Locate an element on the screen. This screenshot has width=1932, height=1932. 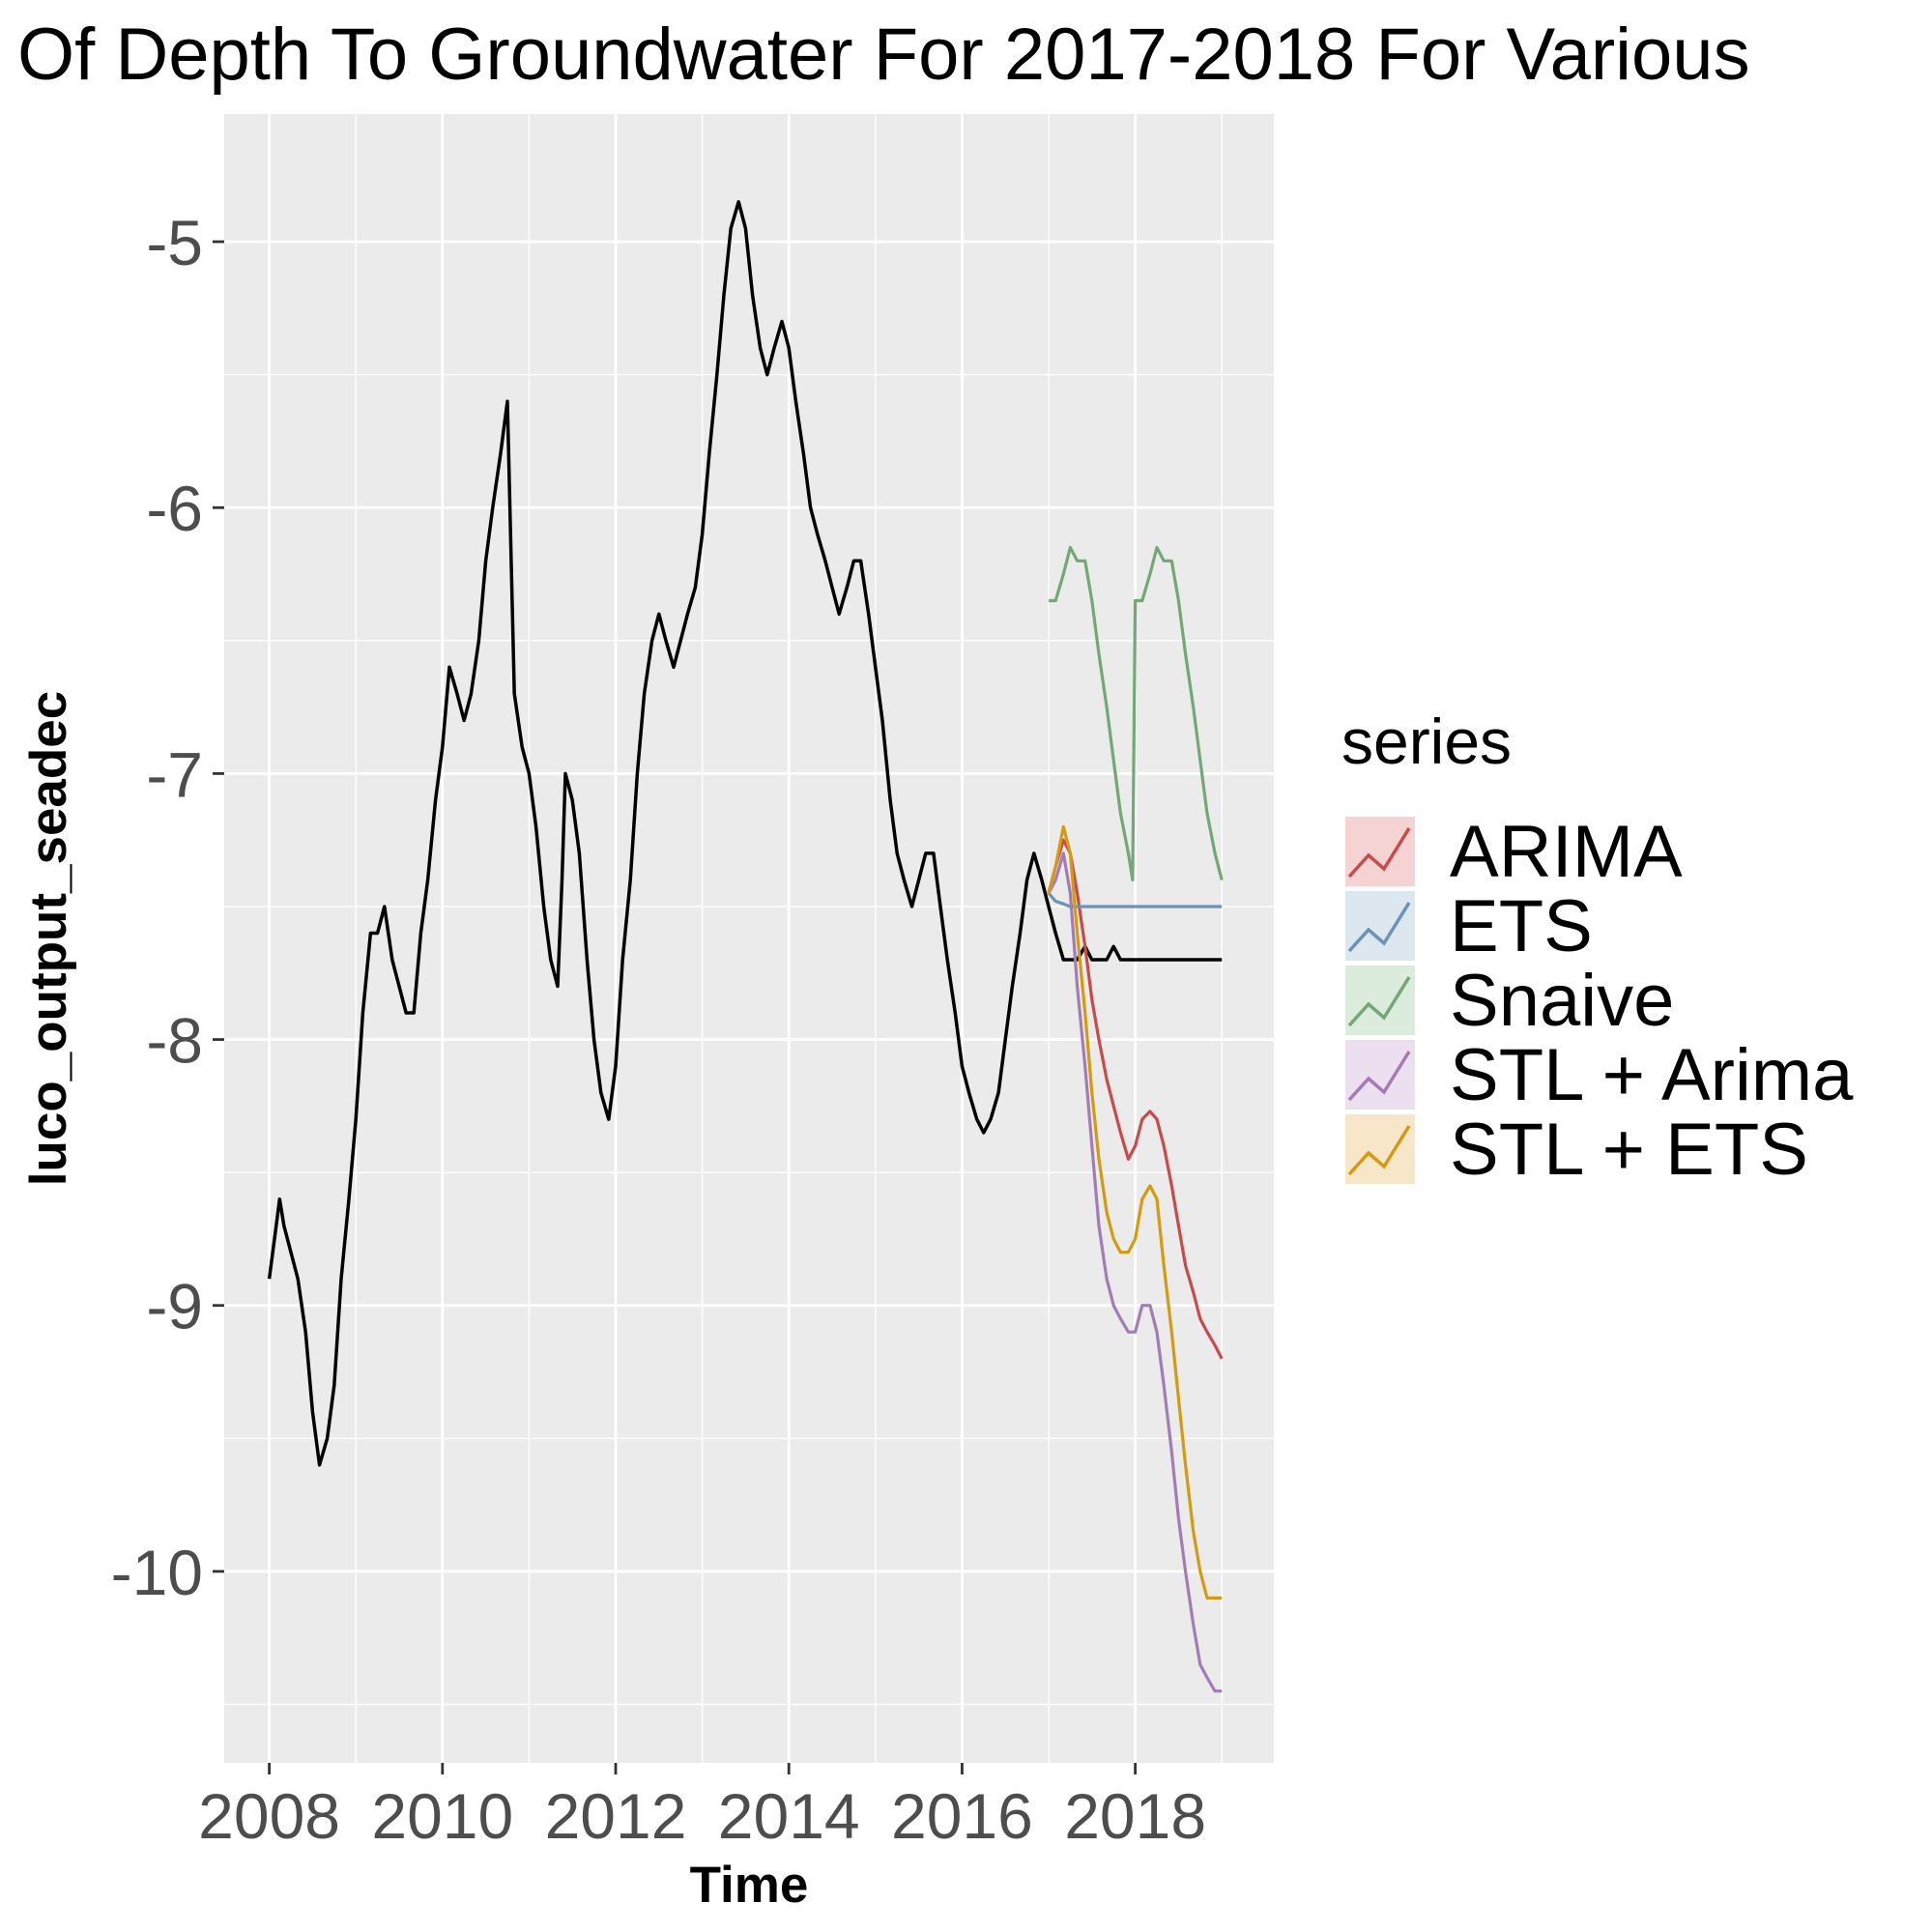
x-tick-label: 2008 is located at coordinates (269, 1816).